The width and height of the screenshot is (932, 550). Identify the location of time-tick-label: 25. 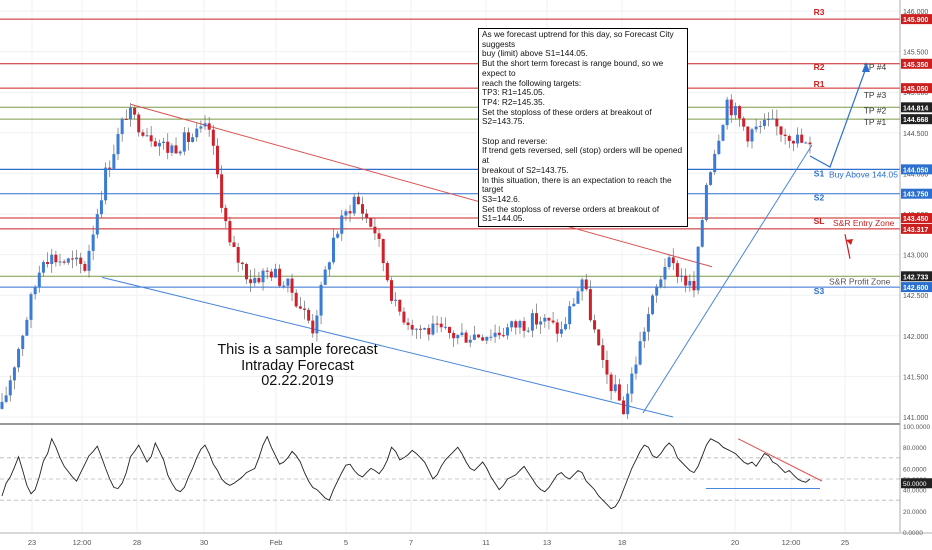
(845, 542).